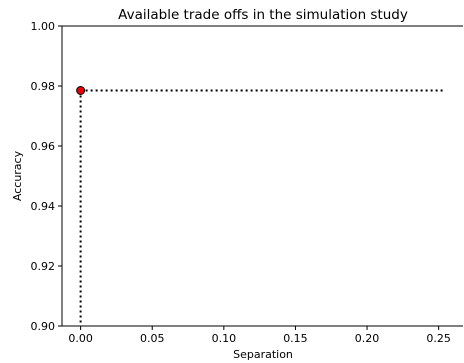 The height and width of the screenshot is (363, 464). I want to click on y-tick-label-4: 0.98, so click(43, 86).